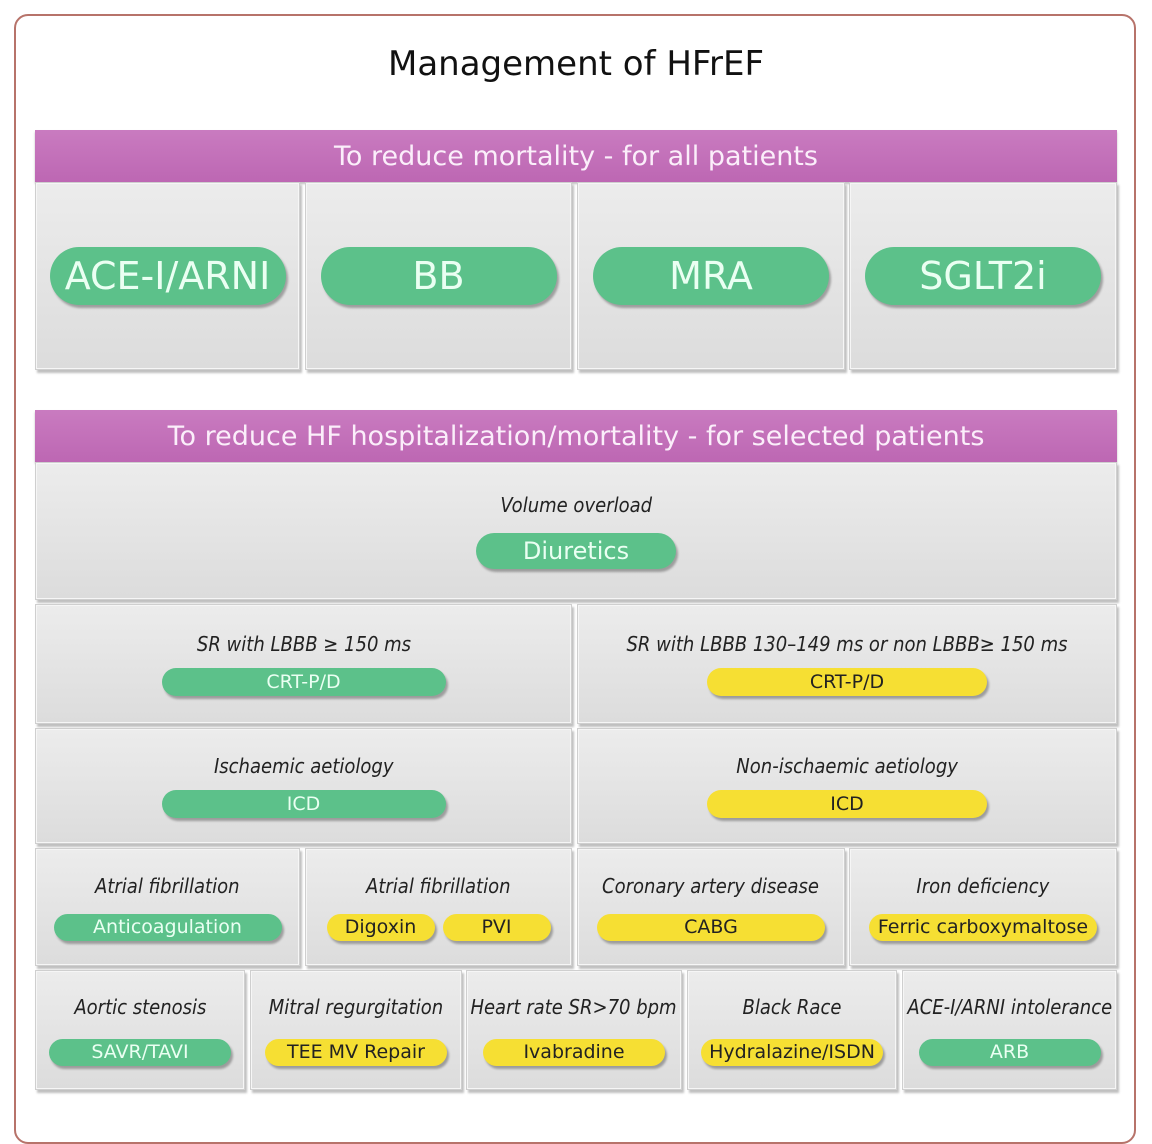  I want to click on treatment-pill: ACE-I/ARNI, so click(167, 276).